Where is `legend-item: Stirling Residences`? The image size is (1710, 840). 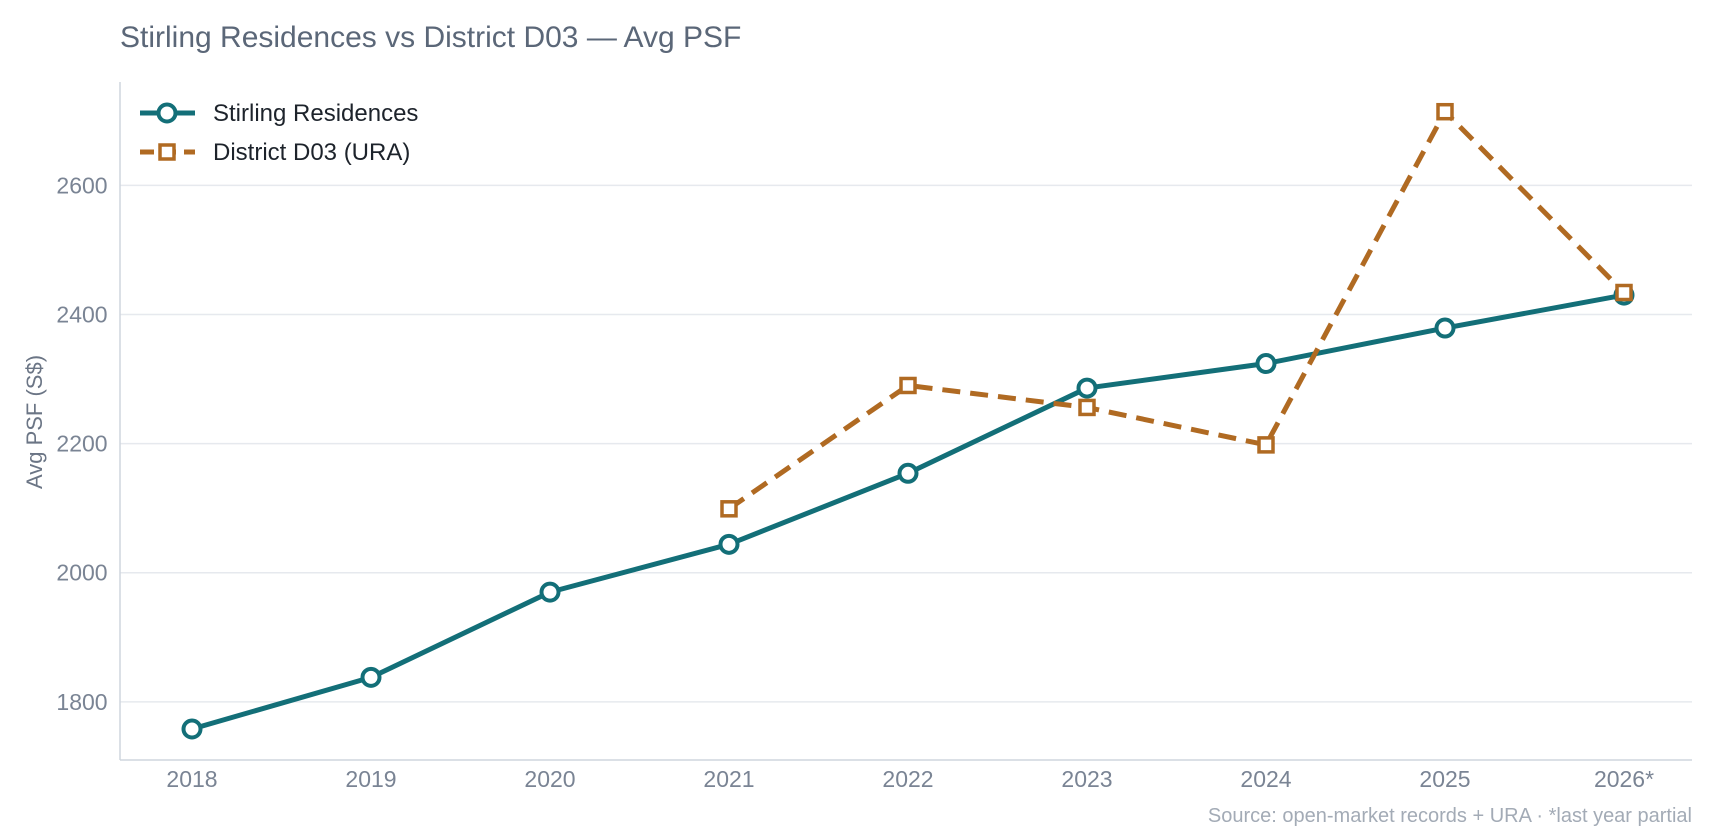 legend-item: Stirling Residences is located at coordinates (279, 113).